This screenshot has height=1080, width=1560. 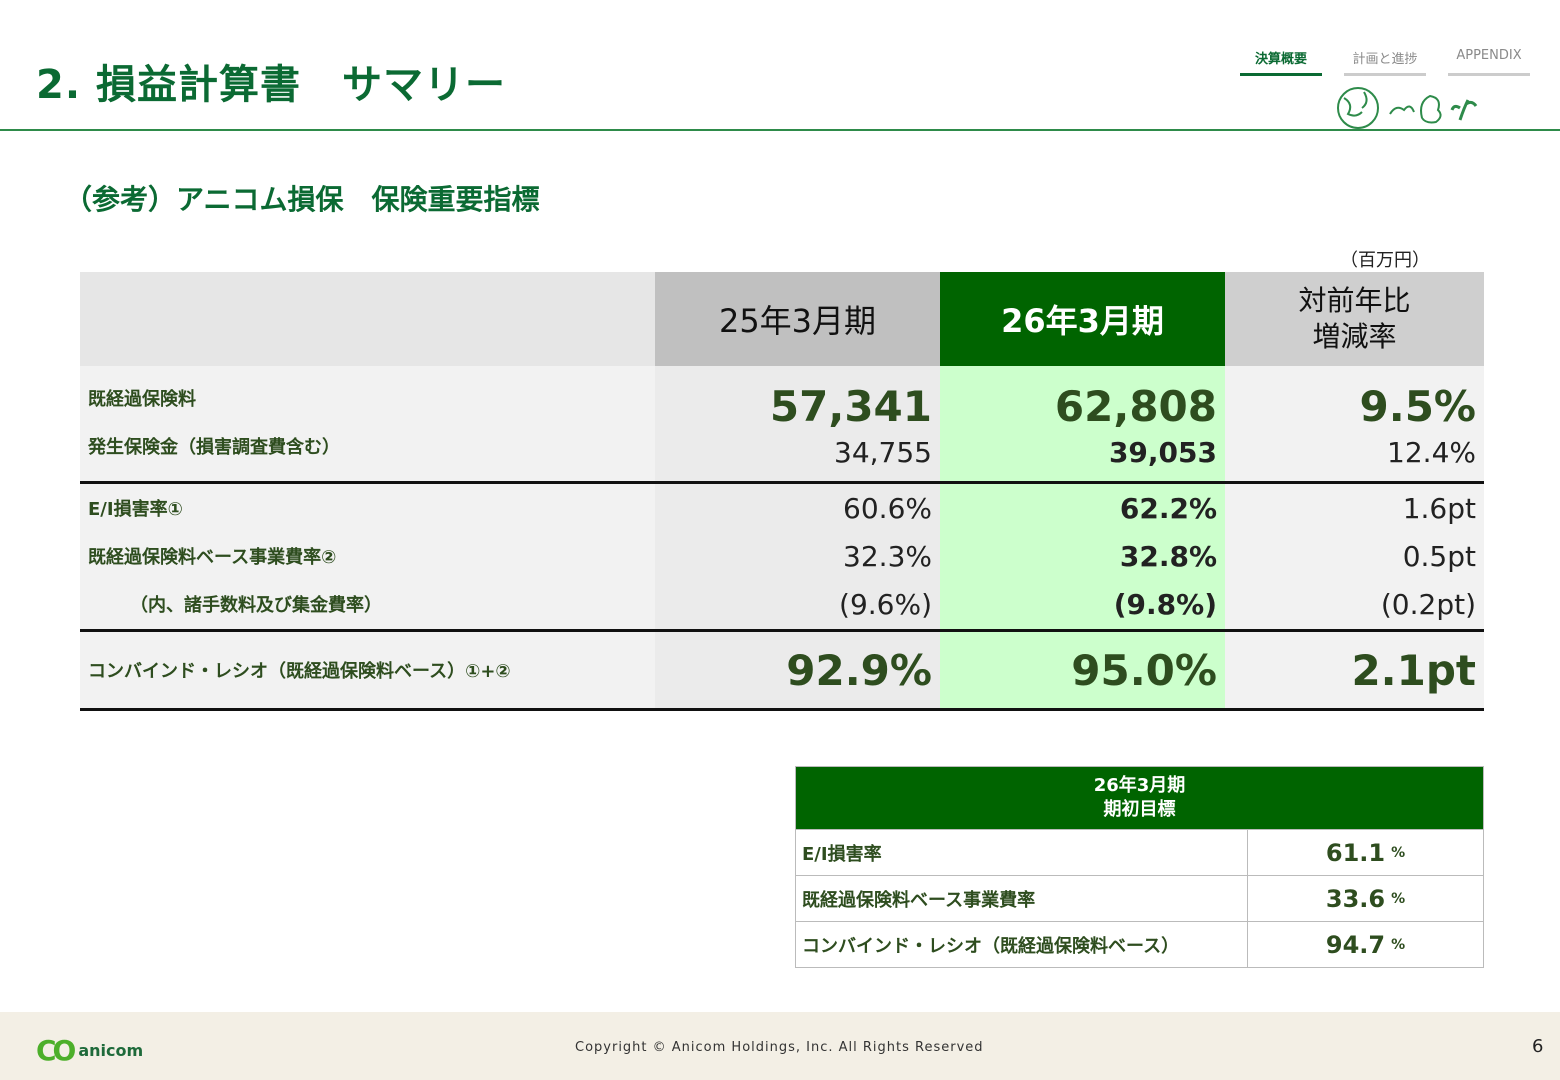 I want to click on cell-expense-ratio-fy2025: 32.3%, so click(x=887, y=556).